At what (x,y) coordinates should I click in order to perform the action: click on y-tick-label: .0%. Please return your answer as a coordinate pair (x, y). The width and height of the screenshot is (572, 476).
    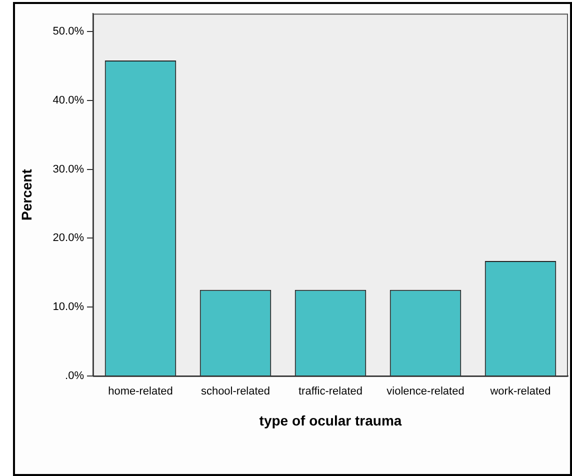
    Looking at the image, I should click on (74, 376).